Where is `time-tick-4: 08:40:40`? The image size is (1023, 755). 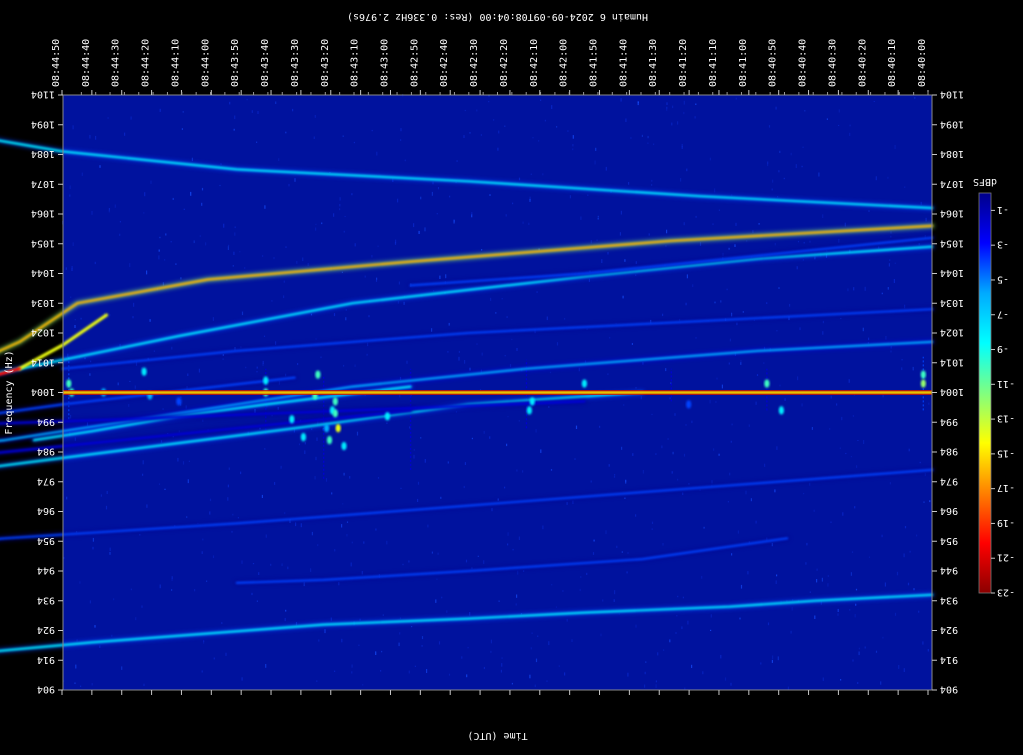 time-tick-4: 08:40:40 is located at coordinates (804, 367).